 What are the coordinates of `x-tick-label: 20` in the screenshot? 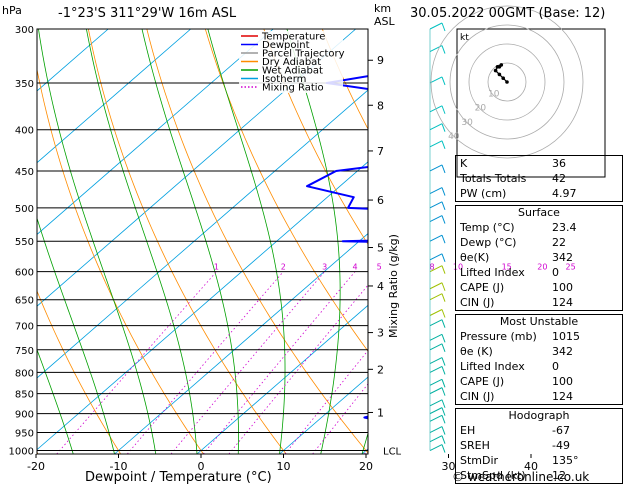 It's located at (366, 466).